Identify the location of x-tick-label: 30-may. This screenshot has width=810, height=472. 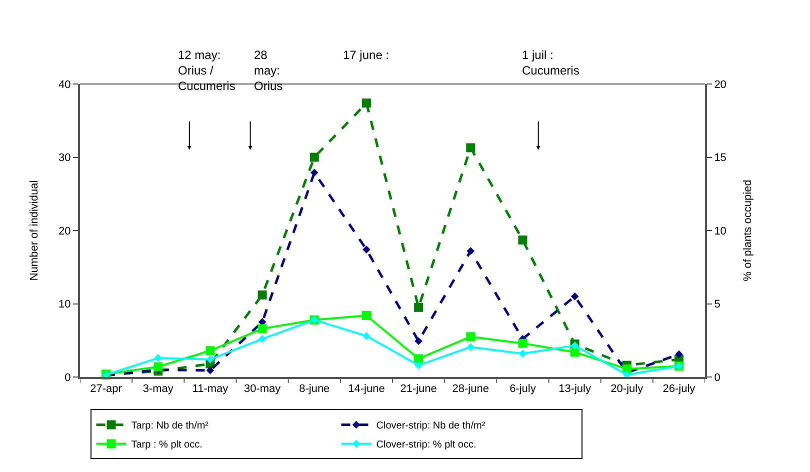
(263, 389).